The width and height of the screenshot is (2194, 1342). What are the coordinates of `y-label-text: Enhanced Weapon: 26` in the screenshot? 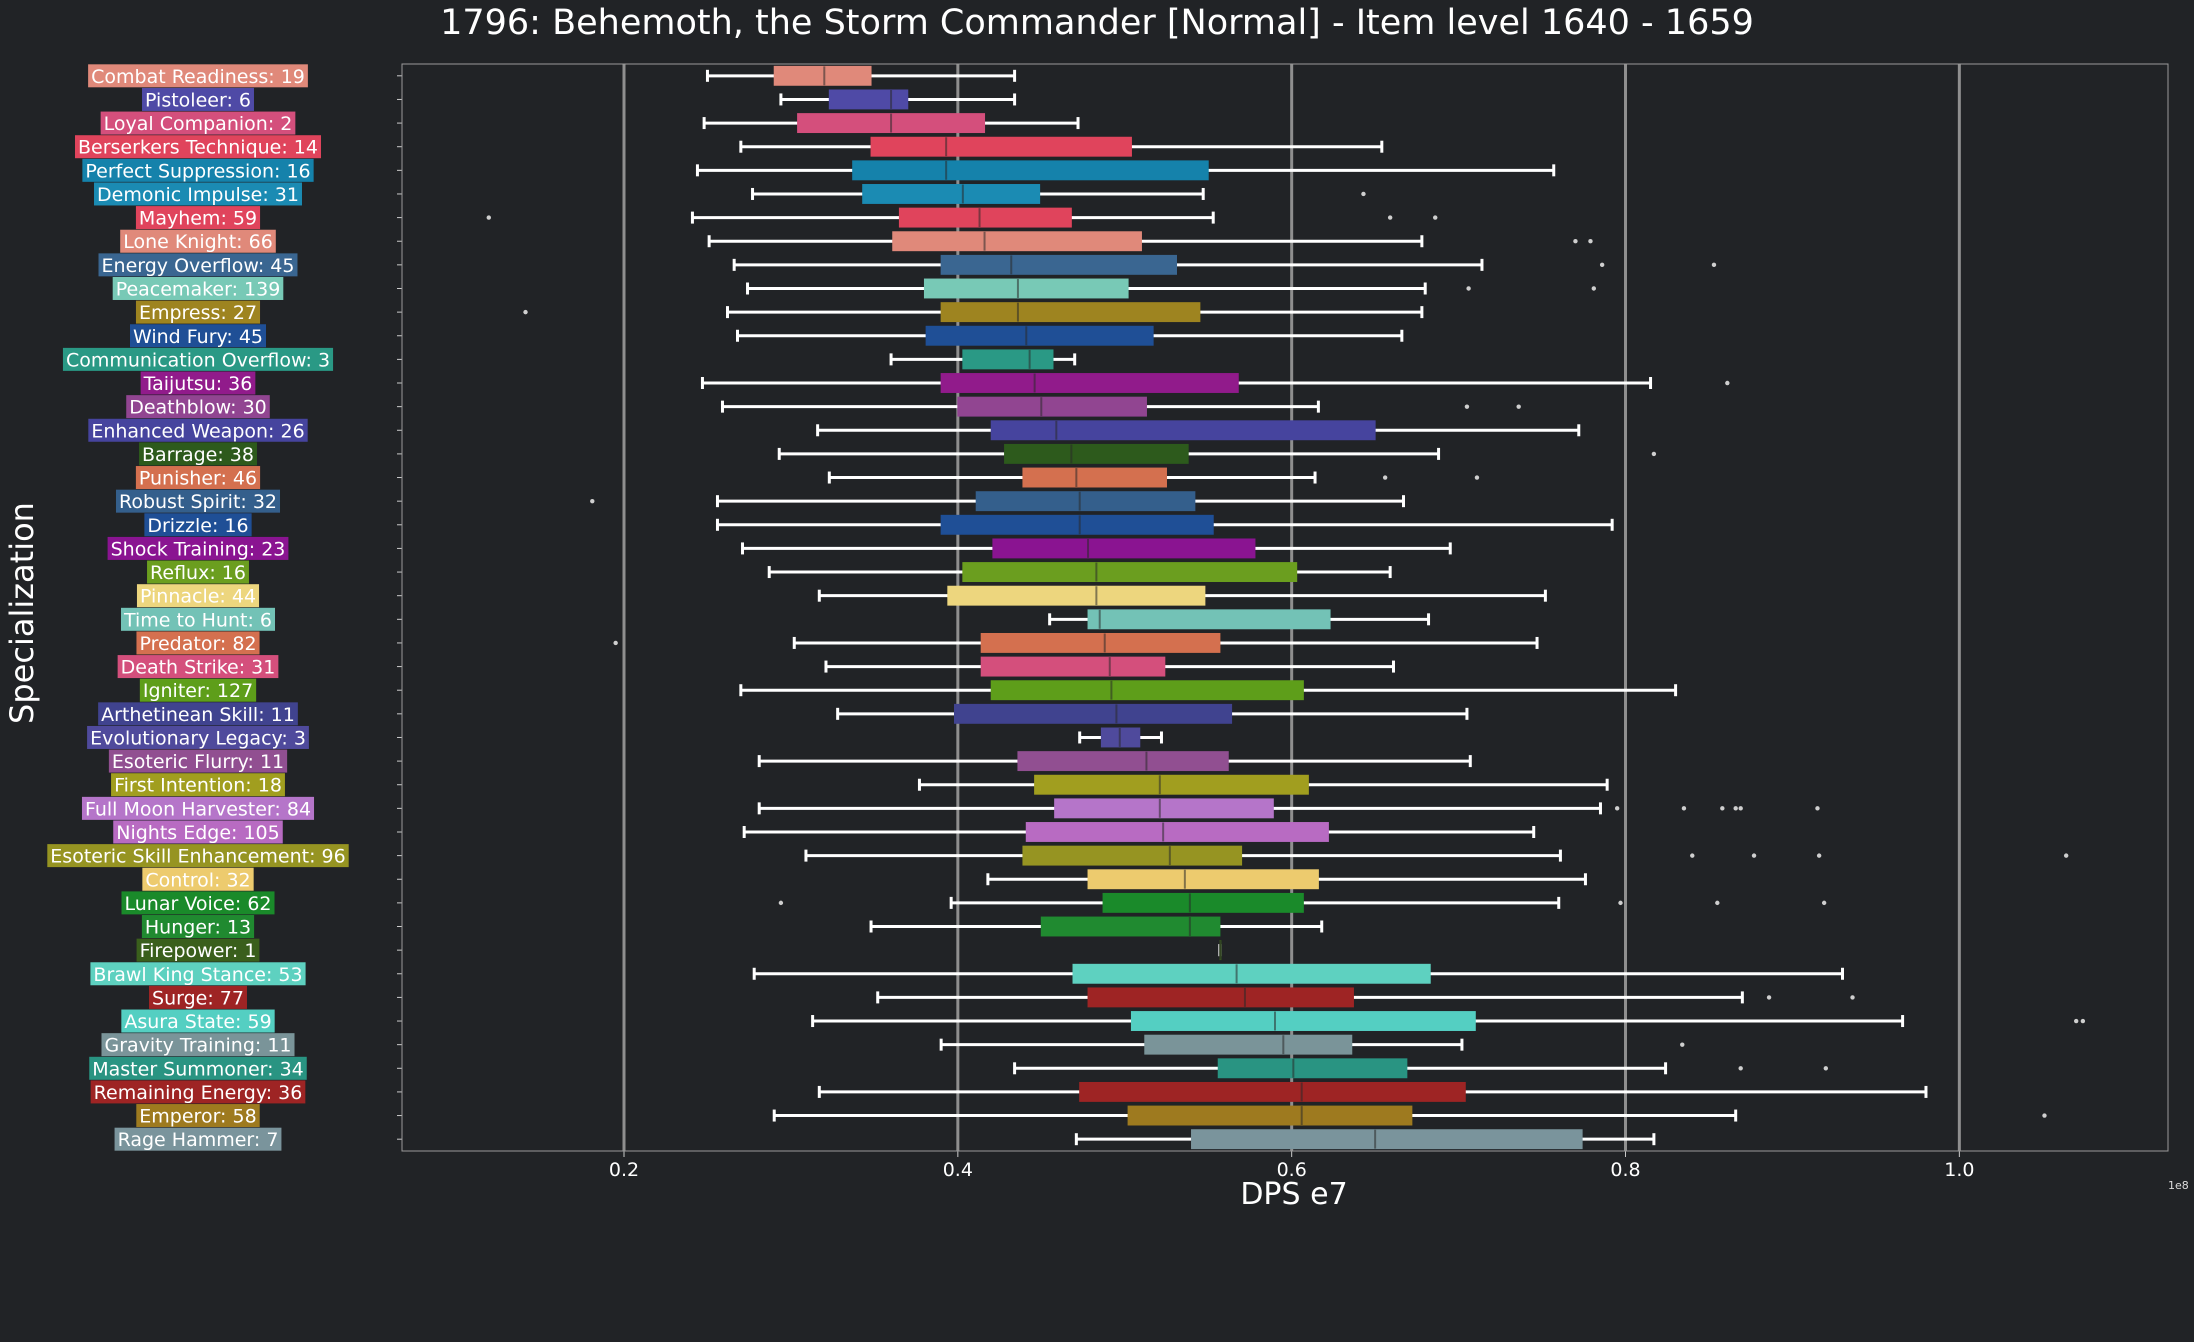 It's located at (197, 431).